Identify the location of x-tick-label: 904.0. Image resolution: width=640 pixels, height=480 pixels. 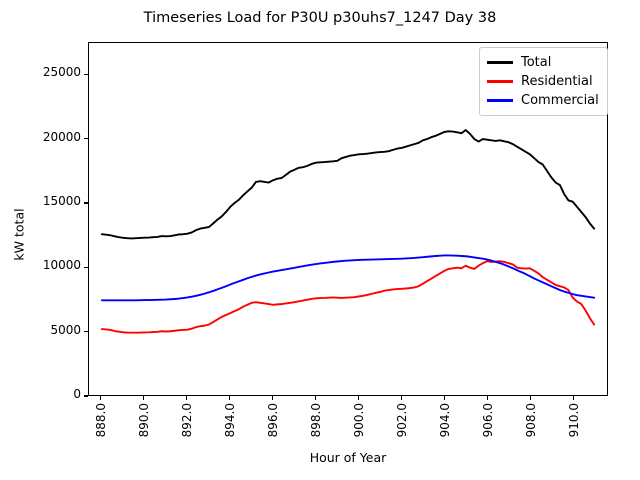
(444, 420).